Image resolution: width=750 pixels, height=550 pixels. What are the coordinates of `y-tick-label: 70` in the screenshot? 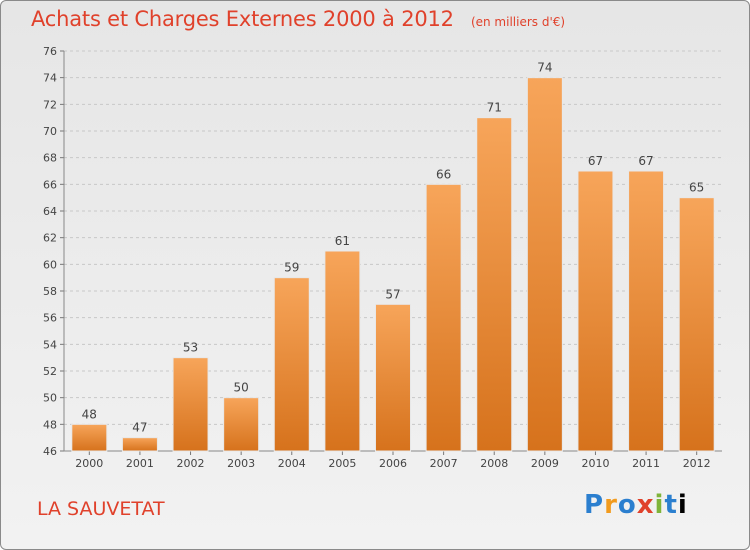 It's located at (50, 131).